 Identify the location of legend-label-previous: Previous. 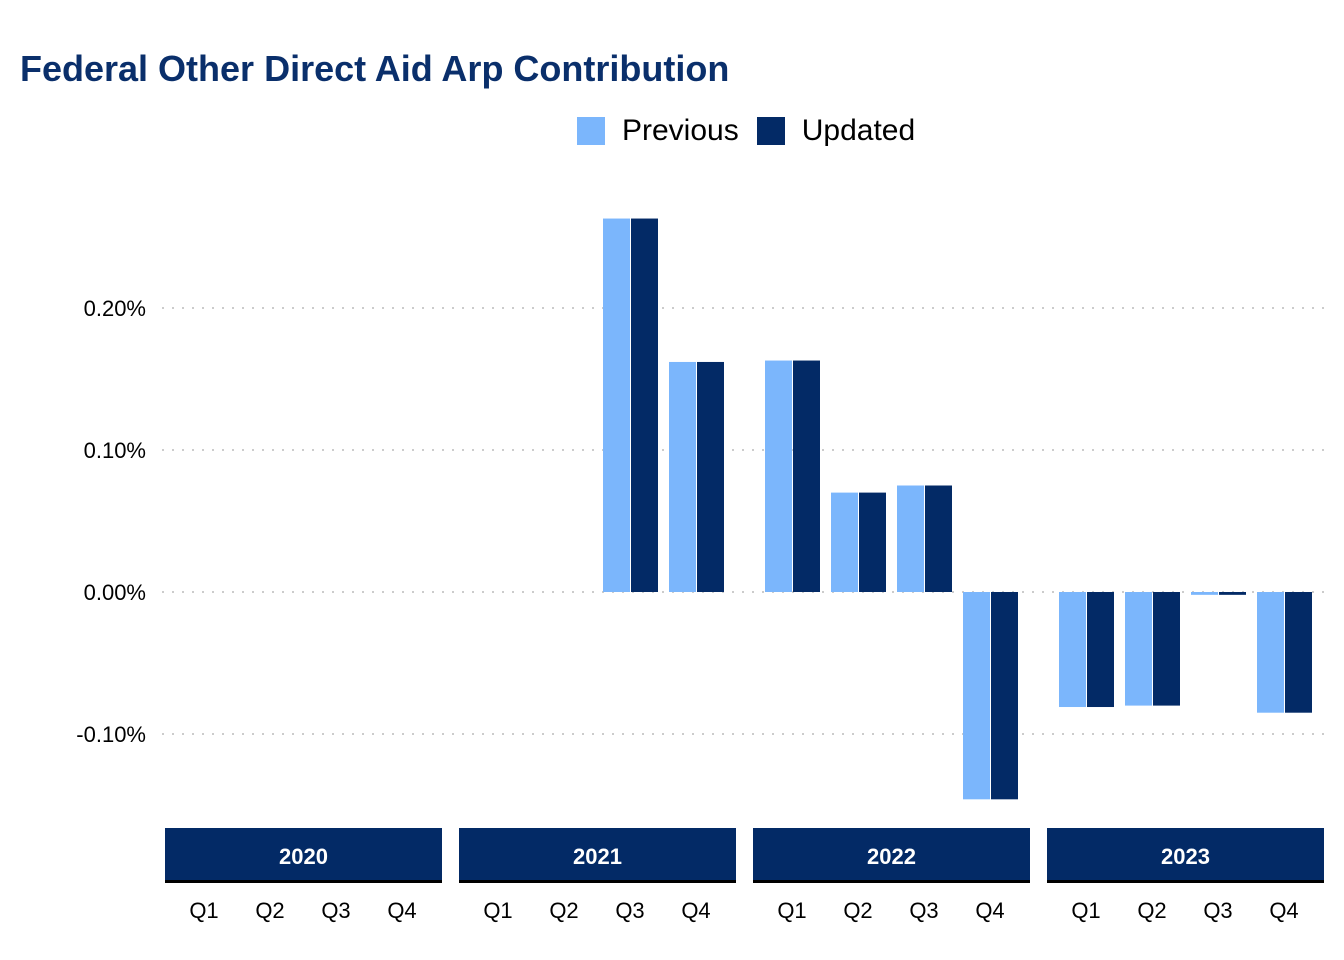
(680, 130).